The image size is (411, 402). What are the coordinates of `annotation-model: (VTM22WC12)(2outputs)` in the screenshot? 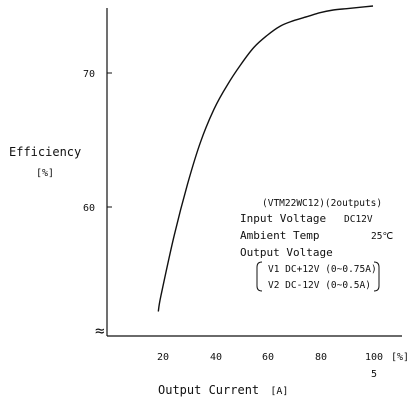 It's located at (322, 203).